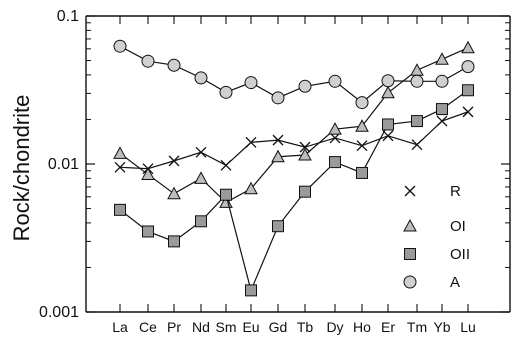 This screenshot has height=337, width=518. I want to click on legend-marker-oii, so click(410, 254).